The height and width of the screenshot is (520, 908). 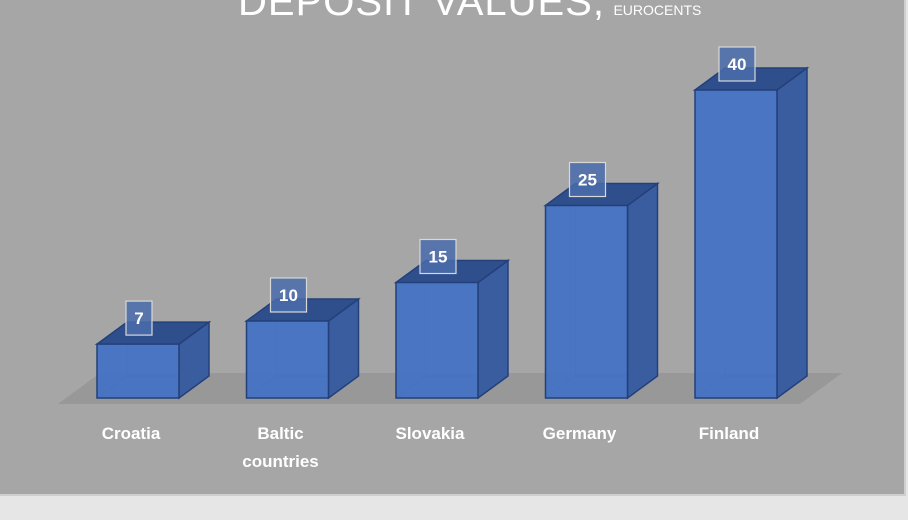 I want to click on category-label: Baltic, so click(x=280, y=433).